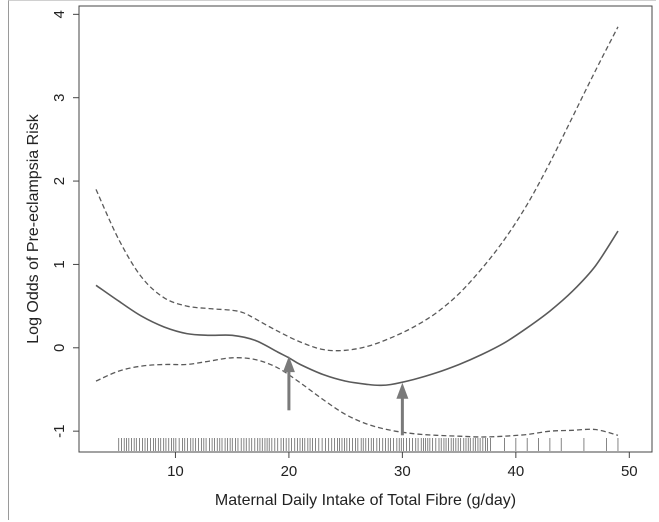  What do you see at coordinates (33, 228) in the screenshot?
I see `y-axis-title: Log Odds of Pre-eclampsia Risk` at bounding box center [33, 228].